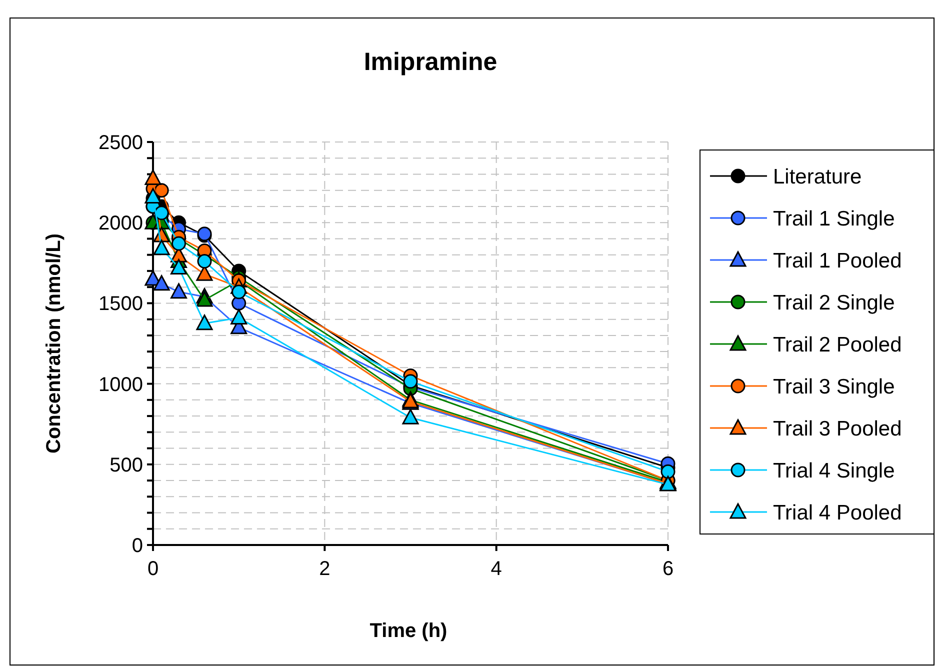 The width and height of the screenshot is (935, 666). What do you see at coordinates (54, 344) in the screenshot?
I see `y-axis-title: Concentration (nmol/L)` at bounding box center [54, 344].